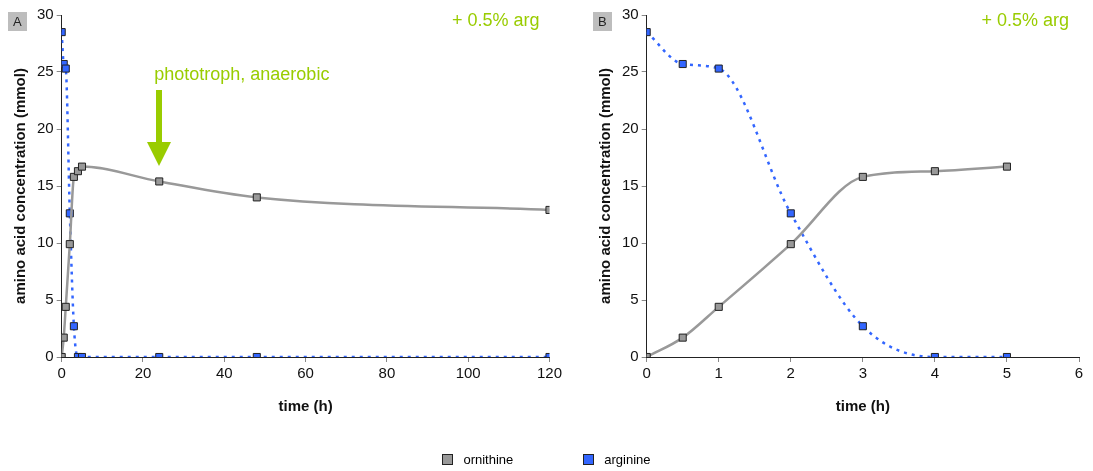  Describe the element at coordinates (863, 373) in the screenshot. I see `x-tick-label: 3` at that location.